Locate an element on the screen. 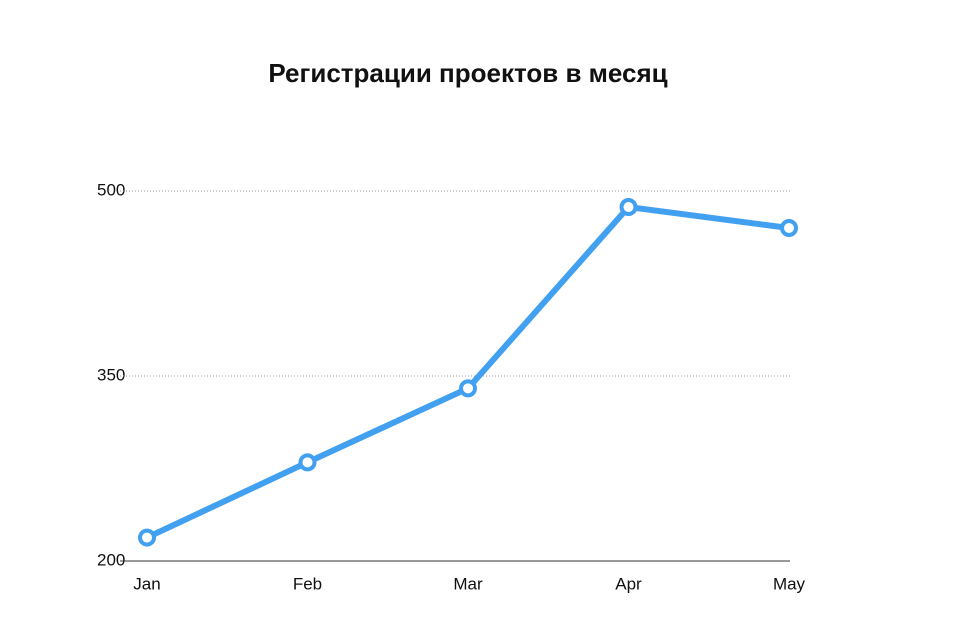  x-tick-label: May is located at coordinates (789, 583).